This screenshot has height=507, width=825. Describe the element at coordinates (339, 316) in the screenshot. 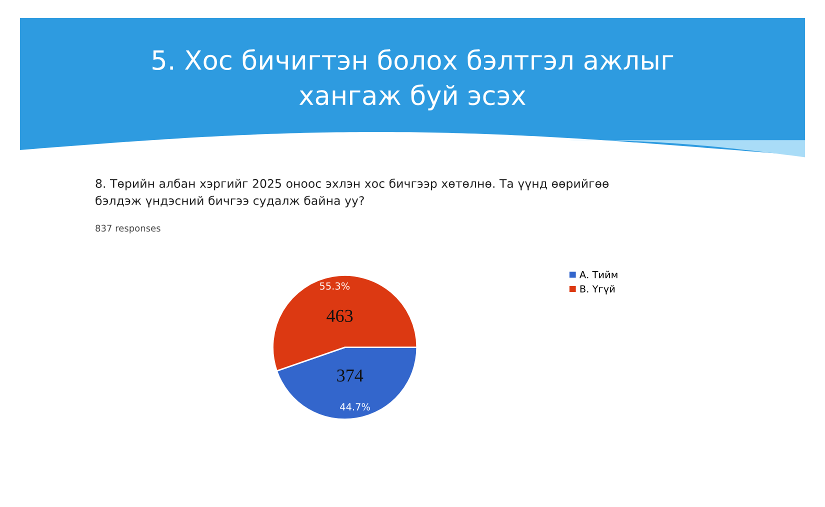

I see `data-label: 463` at that location.